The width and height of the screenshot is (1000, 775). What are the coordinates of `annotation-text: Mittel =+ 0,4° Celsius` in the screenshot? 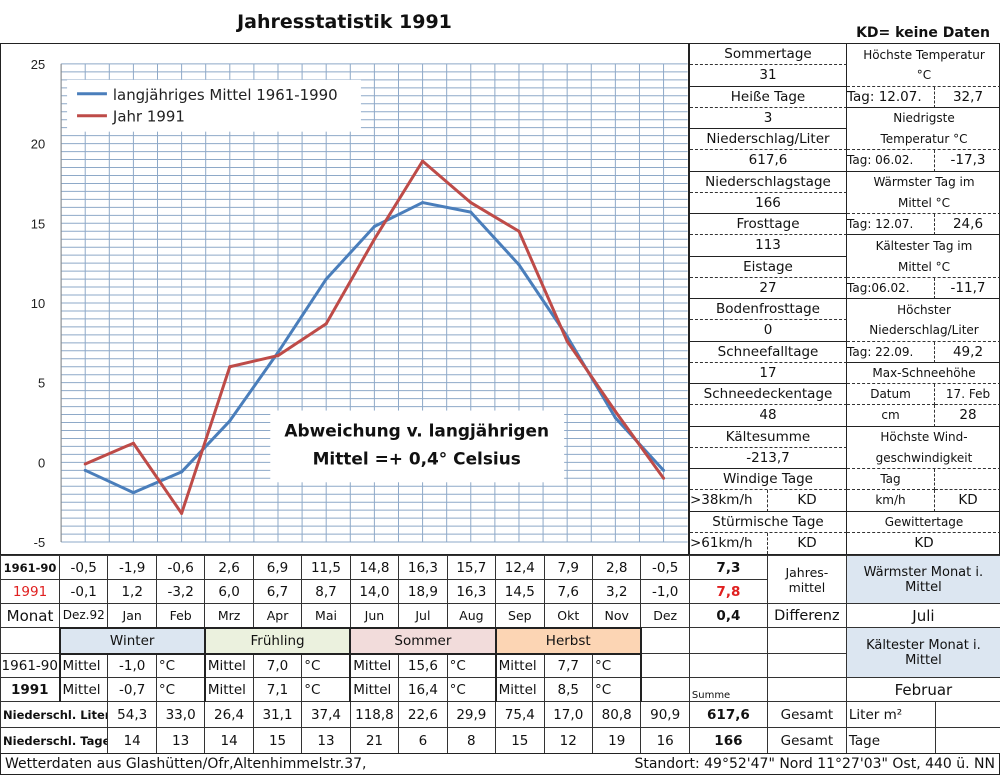 It's located at (417, 458).